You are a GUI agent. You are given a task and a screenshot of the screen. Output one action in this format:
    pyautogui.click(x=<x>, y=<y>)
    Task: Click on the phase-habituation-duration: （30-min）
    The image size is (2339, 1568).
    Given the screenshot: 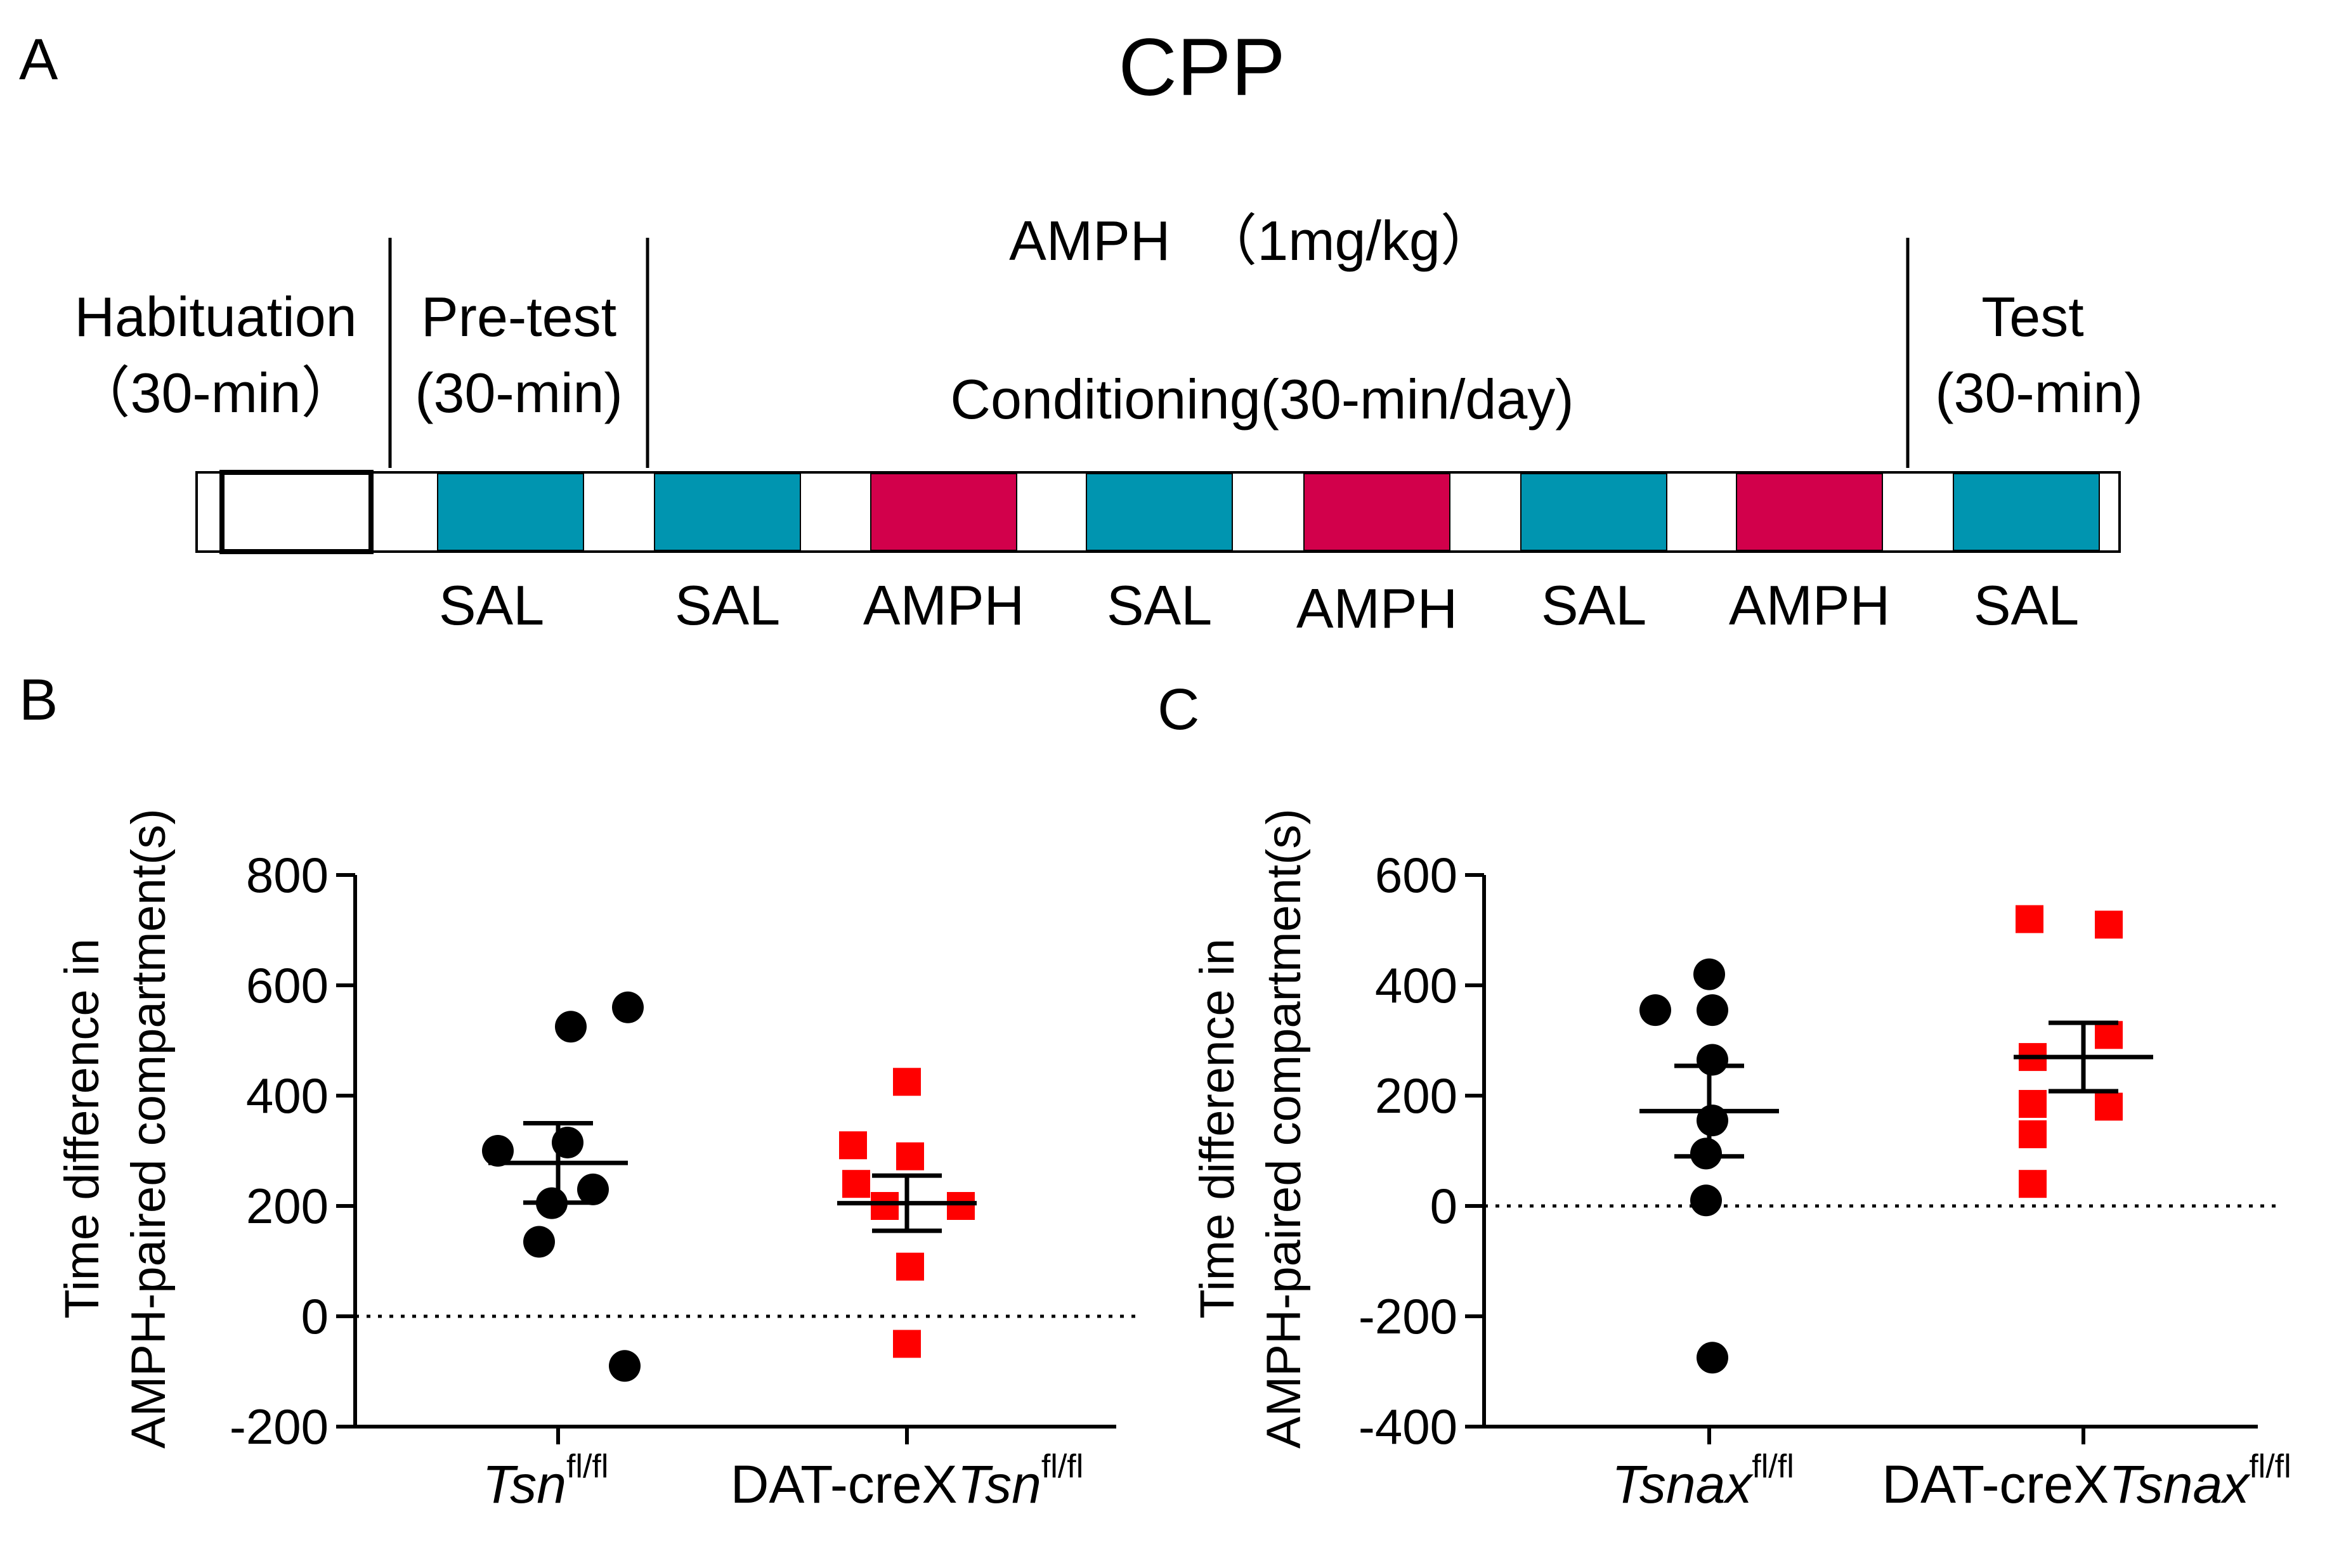 What is the action you would take?
    pyautogui.click(x=216, y=392)
    